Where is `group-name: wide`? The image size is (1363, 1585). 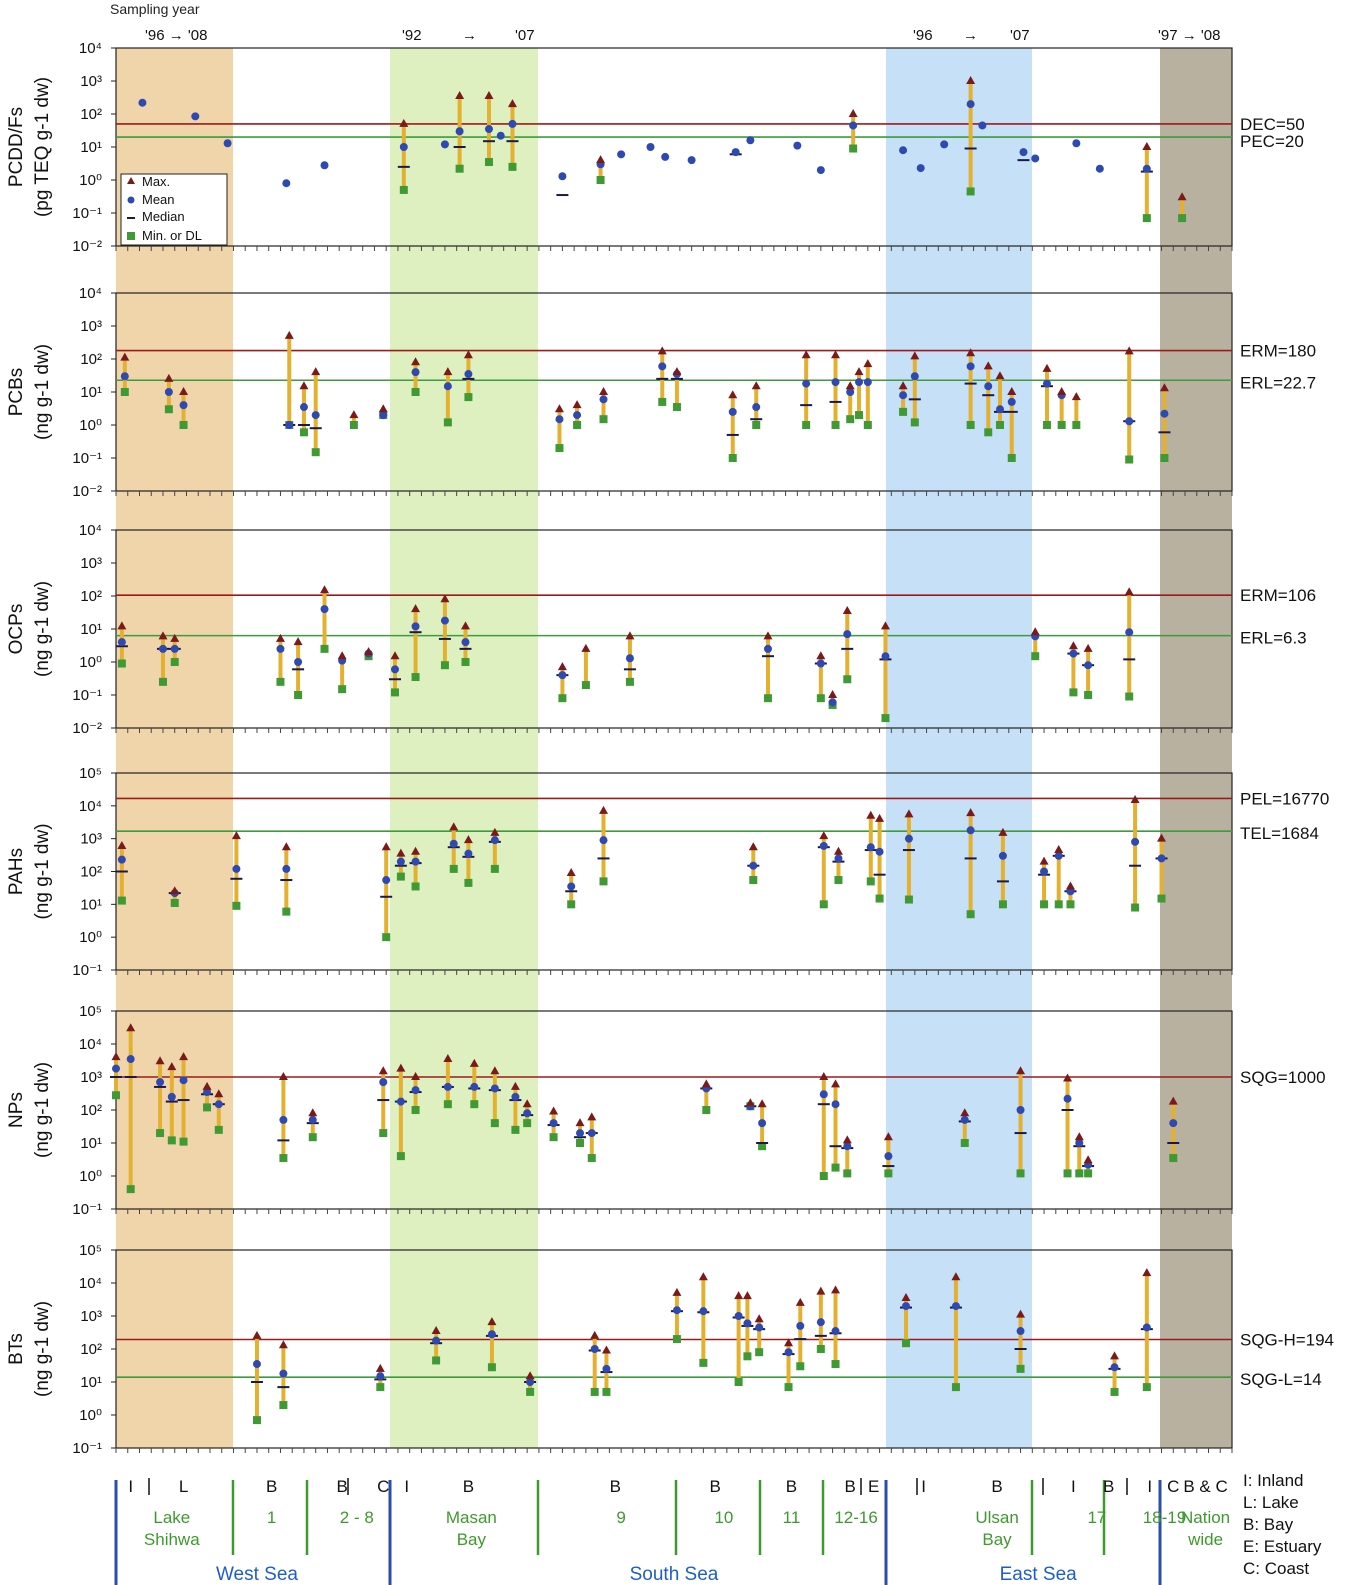 group-name: wide is located at coordinates (1205, 1539).